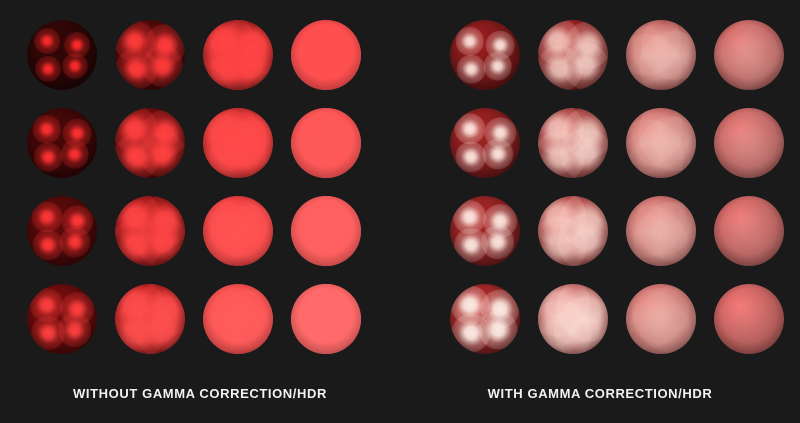  What do you see at coordinates (600, 393) in the screenshot?
I see `caption-with-gamma: WITH GAMMA CORRECTION/HDR` at bounding box center [600, 393].